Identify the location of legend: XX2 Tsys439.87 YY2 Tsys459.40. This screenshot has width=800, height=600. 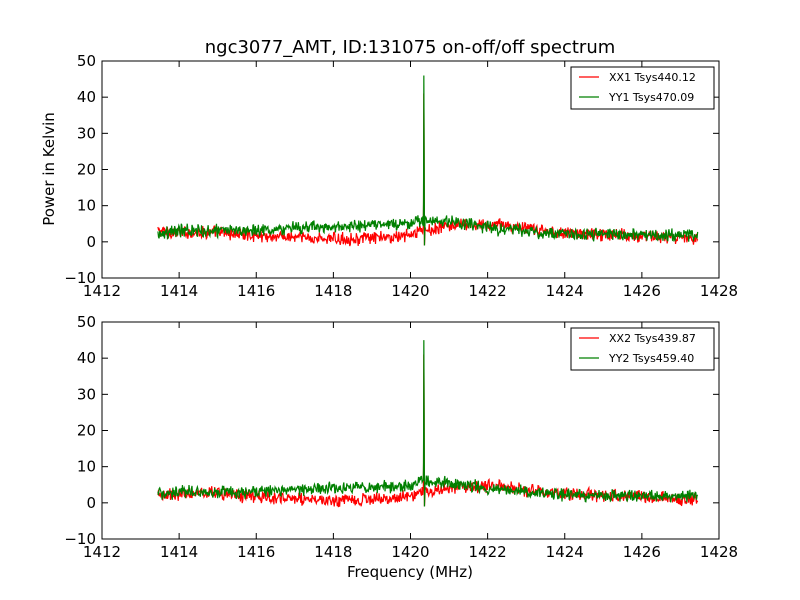
(642, 349).